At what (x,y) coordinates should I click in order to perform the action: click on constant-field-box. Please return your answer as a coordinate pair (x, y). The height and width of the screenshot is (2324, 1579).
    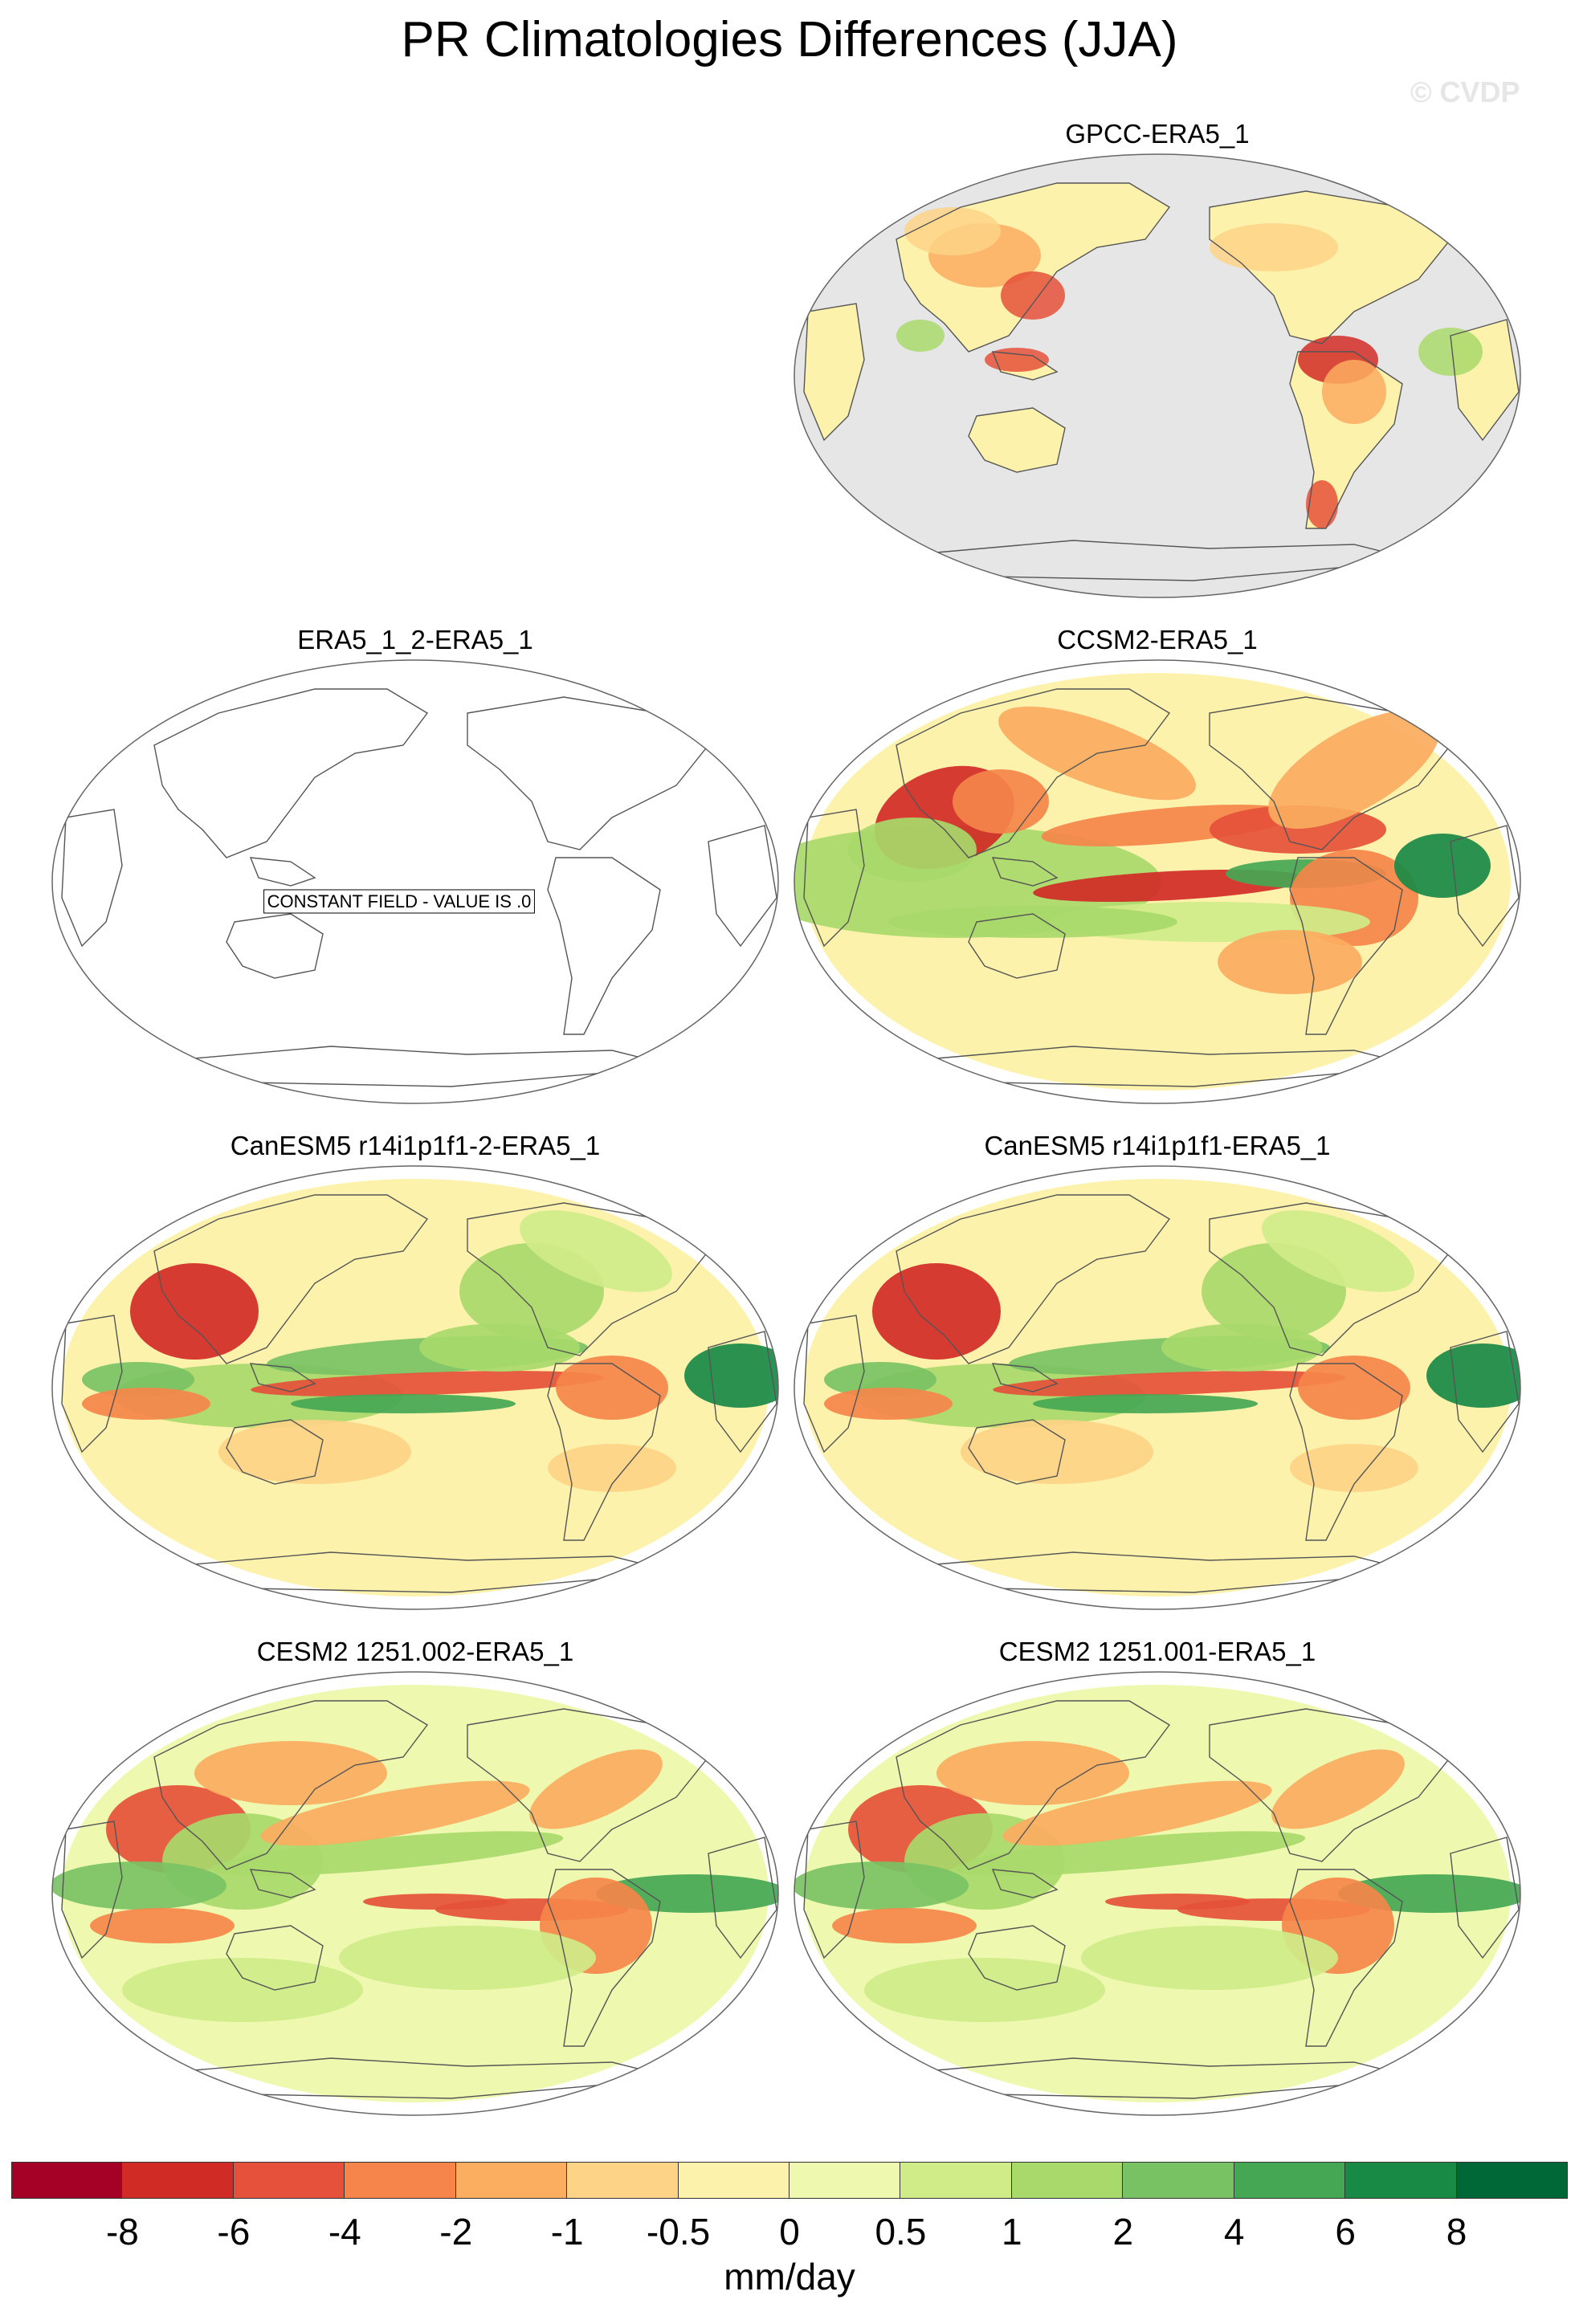
    Looking at the image, I should click on (399, 902).